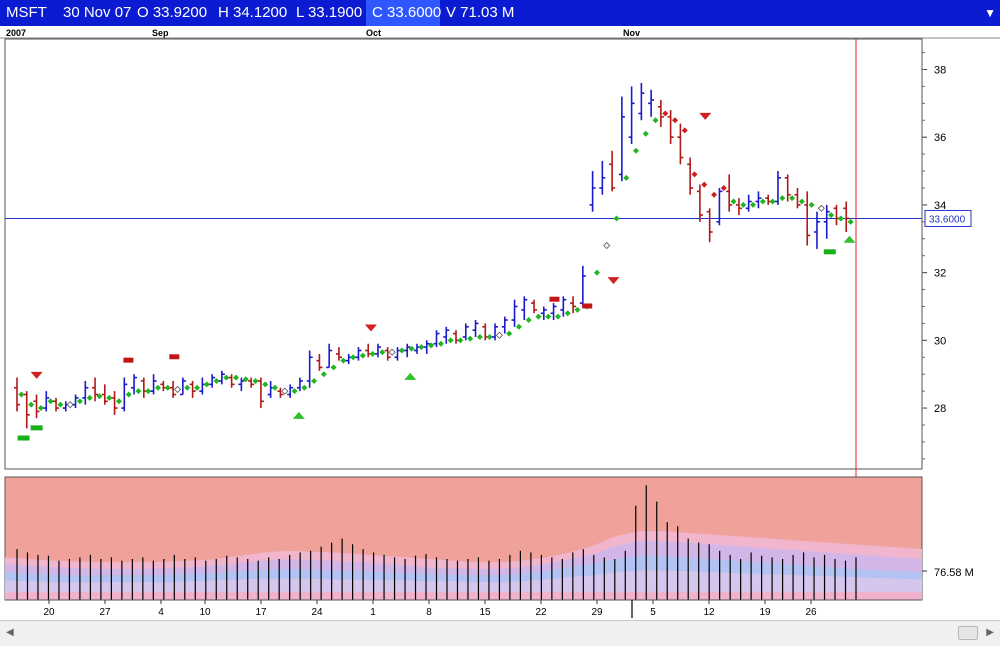 This screenshot has height=646, width=1000. Describe the element at coordinates (940, 138) in the screenshot. I see `price-tick-label: 36` at that location.